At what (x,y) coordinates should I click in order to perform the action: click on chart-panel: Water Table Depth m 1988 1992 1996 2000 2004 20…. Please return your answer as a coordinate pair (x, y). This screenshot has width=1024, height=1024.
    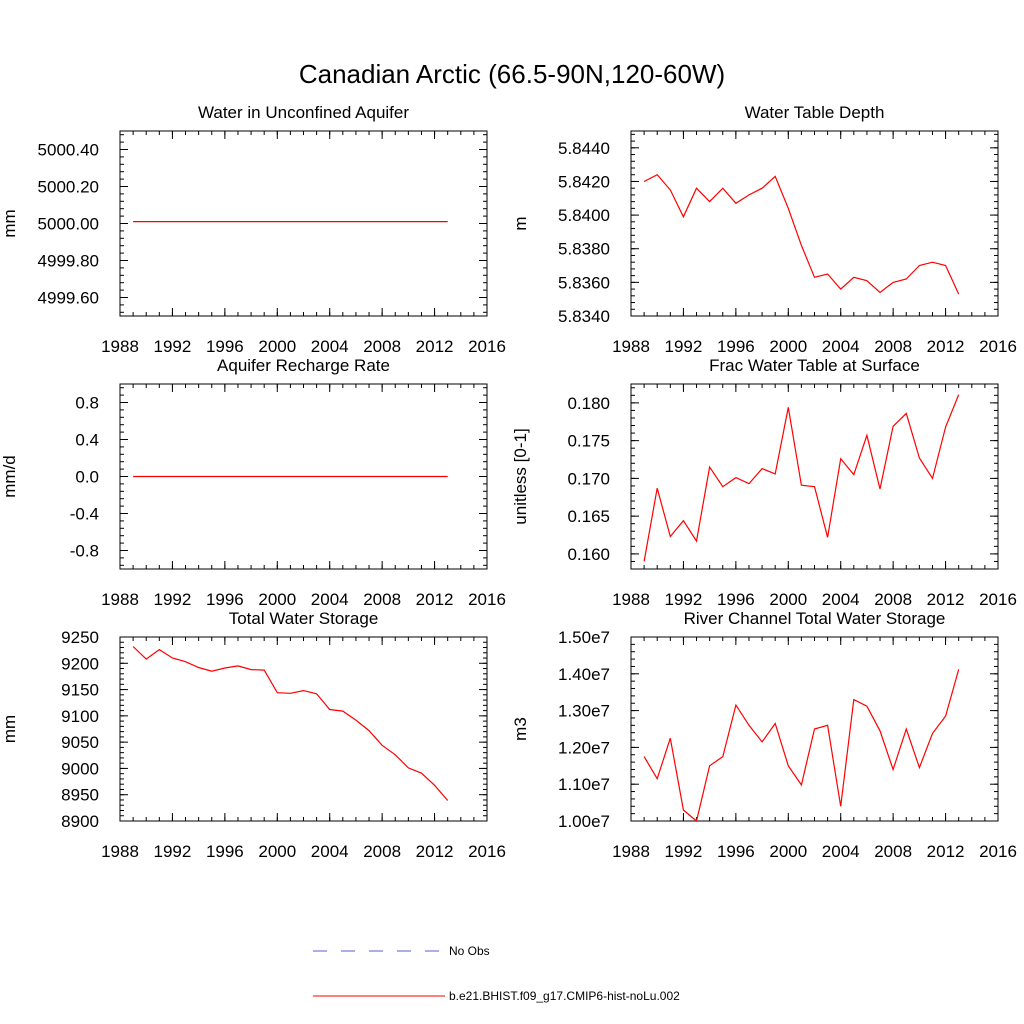
    Looking at the image, I should click on (764, 229).